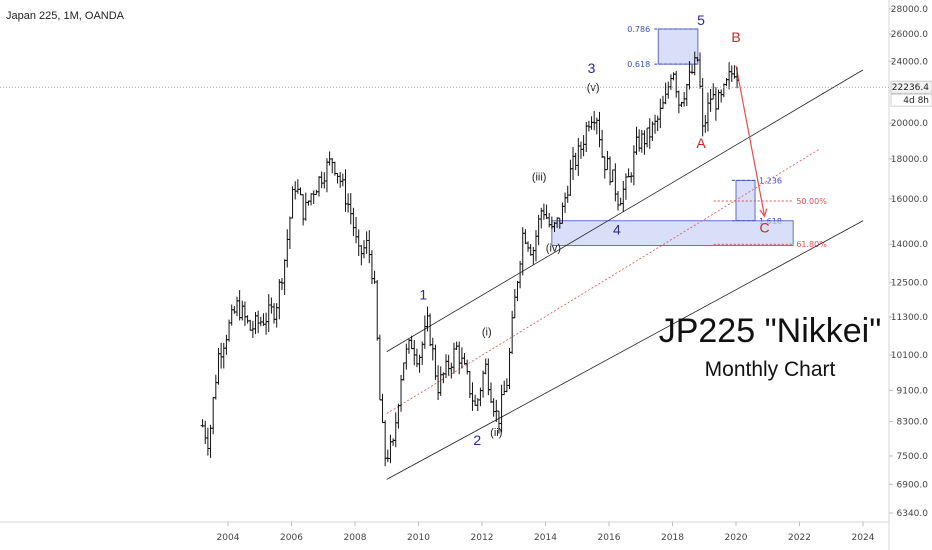  What do you see at coordinates (593, 88) in the screenshot?
I see `wave-label: (v)` at bounding box center [593, 88].